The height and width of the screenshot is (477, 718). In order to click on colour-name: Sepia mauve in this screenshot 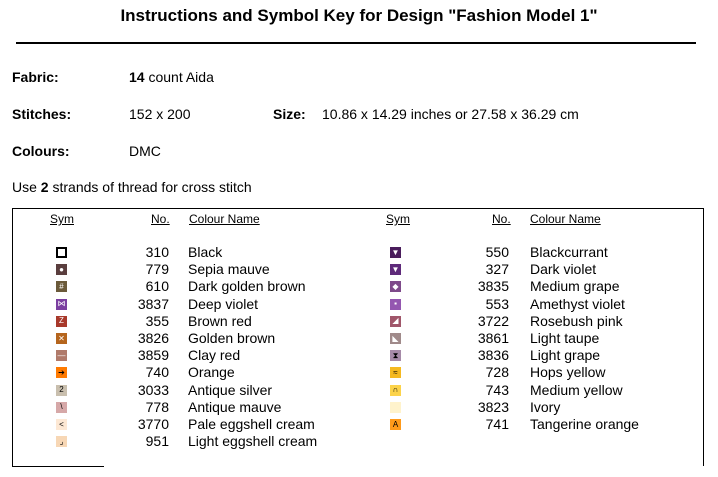, I will do `click(229, 269)`.